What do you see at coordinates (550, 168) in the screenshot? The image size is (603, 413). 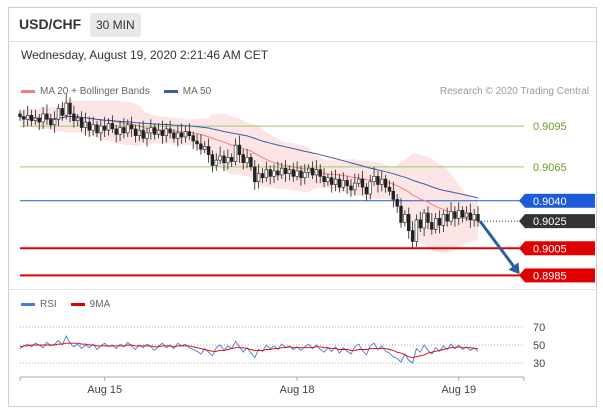 I see `resistance-1-label: 0.9065` at bounding box center [550, 168].